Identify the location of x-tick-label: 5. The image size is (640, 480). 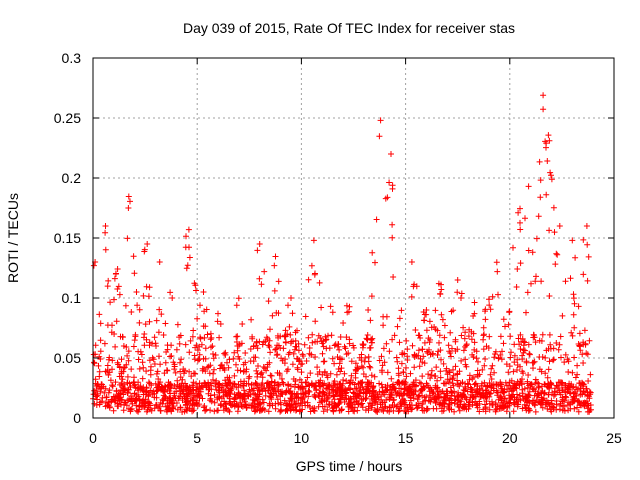
(197, 438).